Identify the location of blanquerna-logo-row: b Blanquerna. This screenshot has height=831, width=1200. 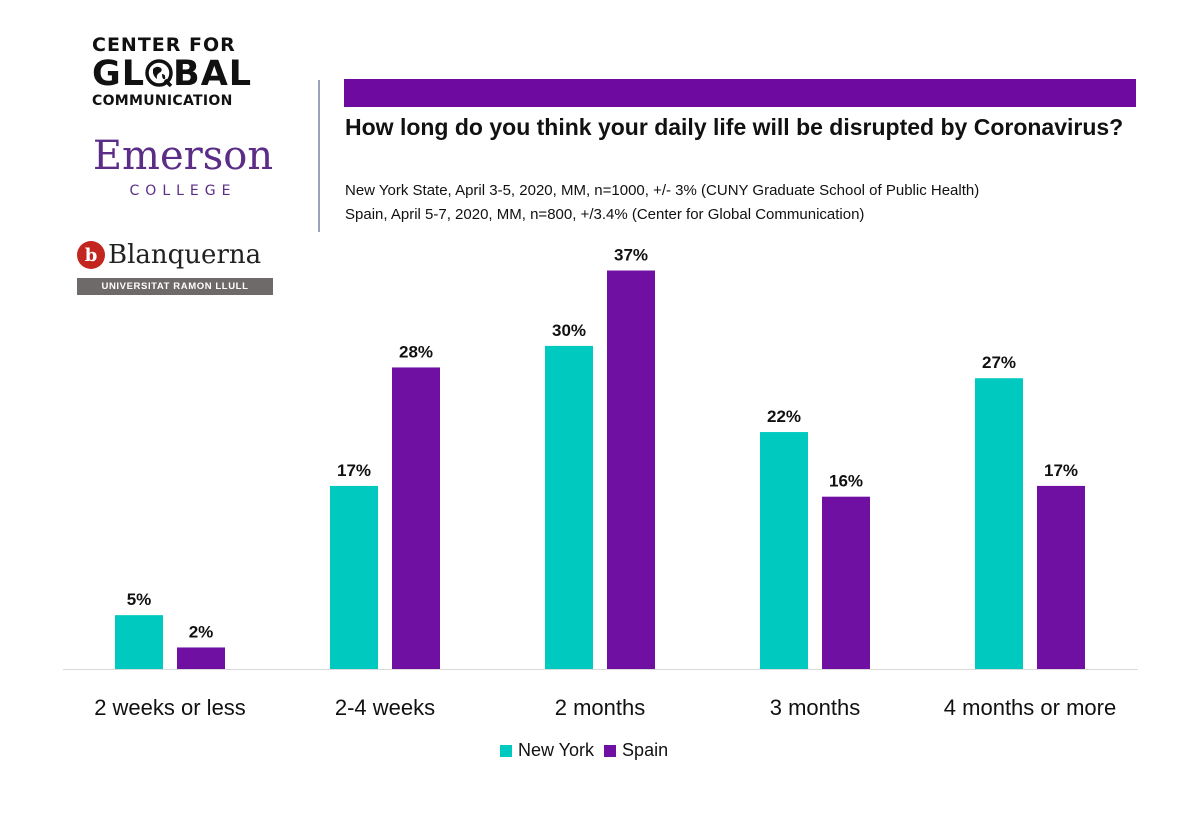
(177, 255).